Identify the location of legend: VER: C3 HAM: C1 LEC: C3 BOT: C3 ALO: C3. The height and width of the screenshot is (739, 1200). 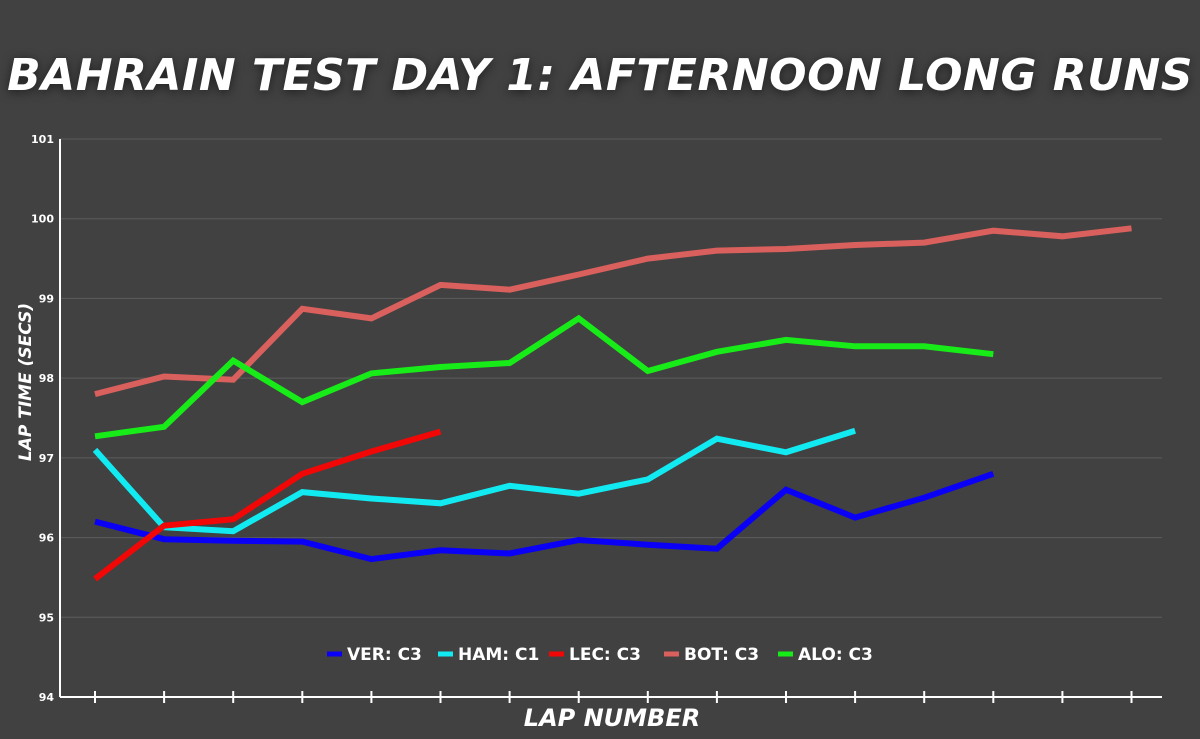
(600, 655).